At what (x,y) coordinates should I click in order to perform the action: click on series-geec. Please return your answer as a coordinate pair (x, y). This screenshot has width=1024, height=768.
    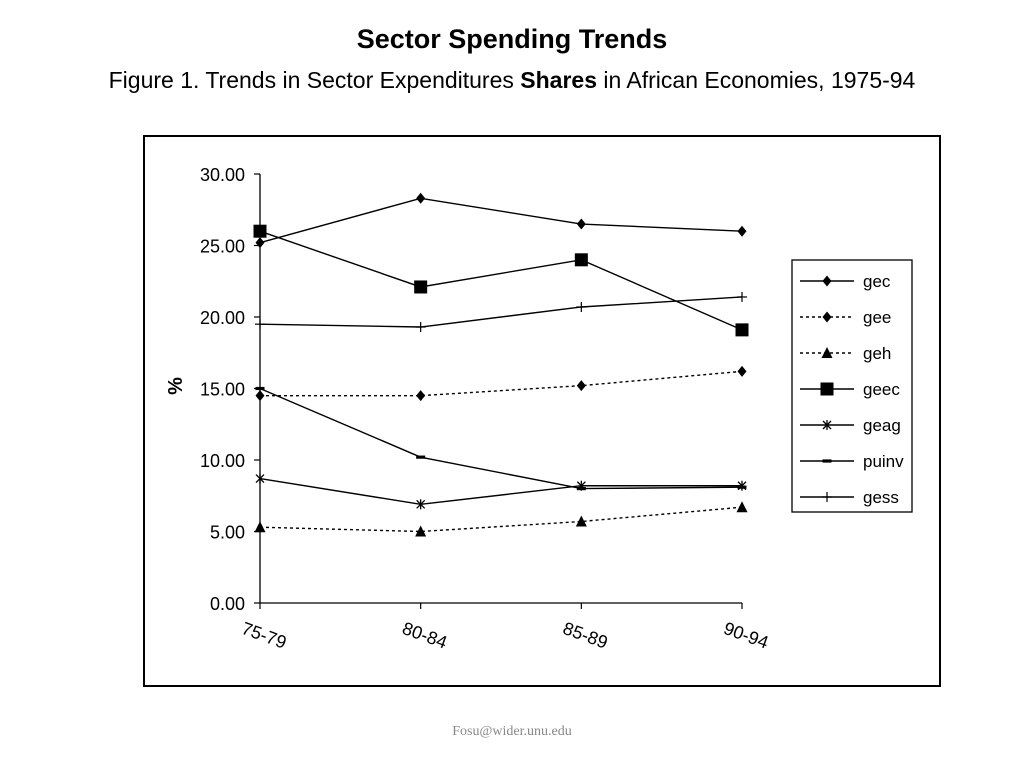
    Looking at the image, I should click on (501, 280).